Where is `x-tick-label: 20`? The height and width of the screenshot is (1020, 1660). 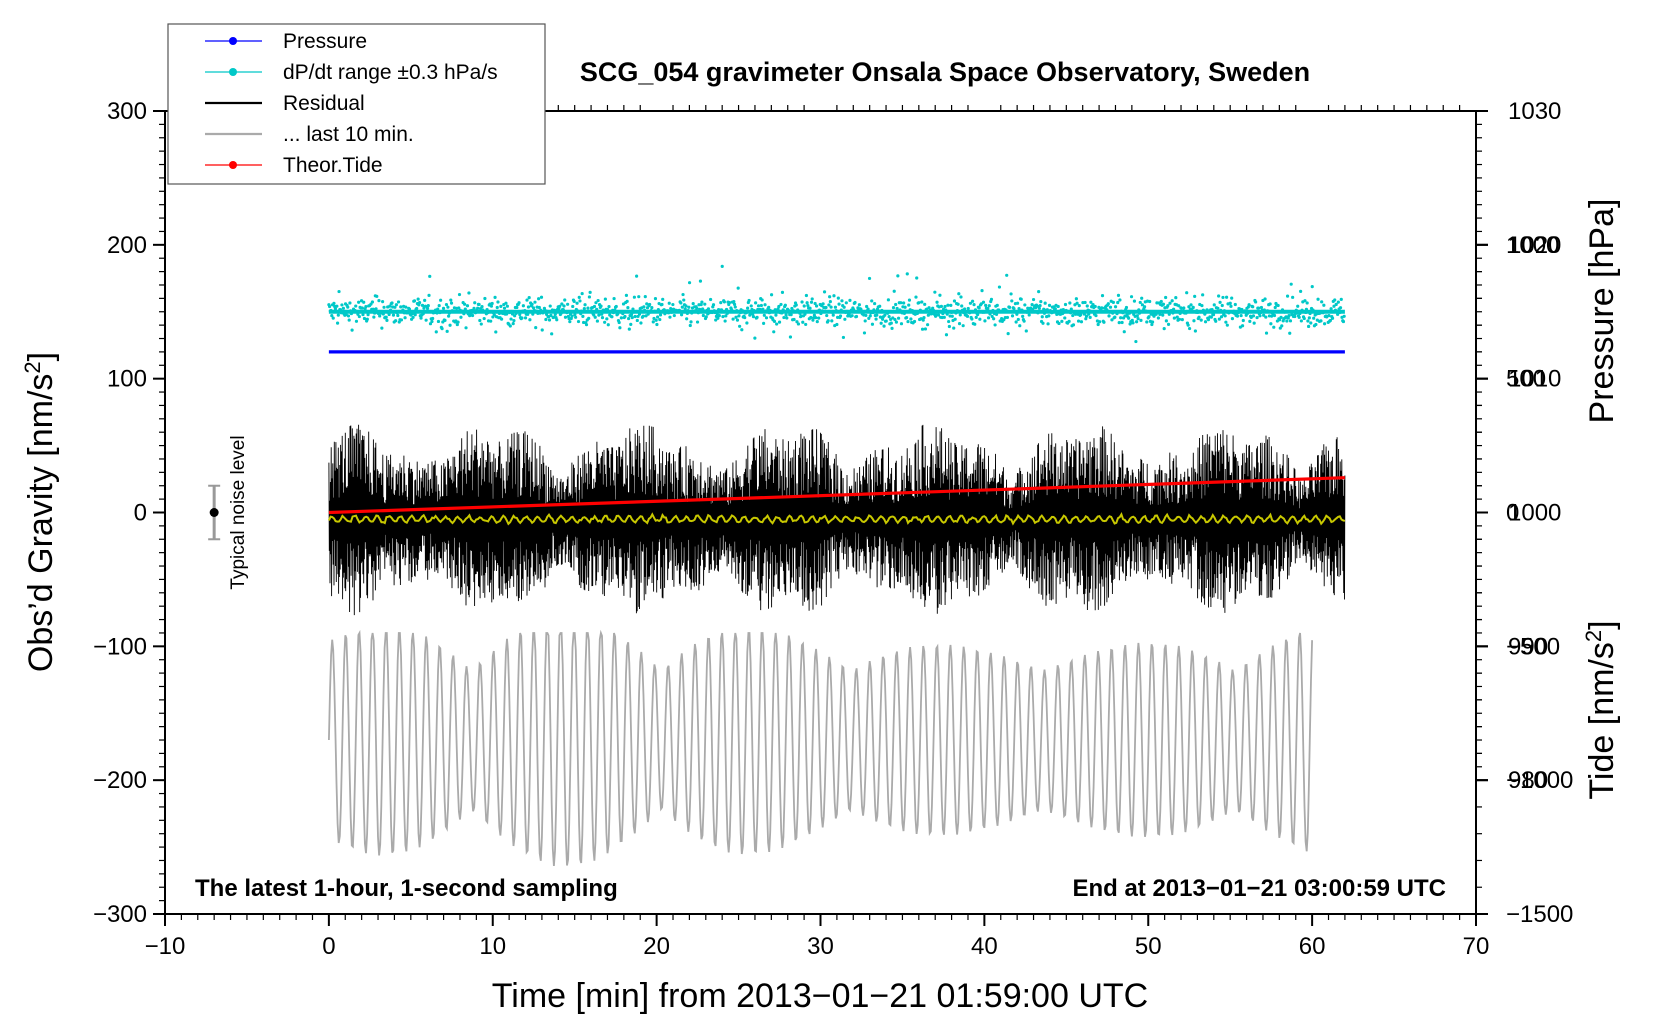
x-tick-label: 20 is located at coordinates (656, 946).